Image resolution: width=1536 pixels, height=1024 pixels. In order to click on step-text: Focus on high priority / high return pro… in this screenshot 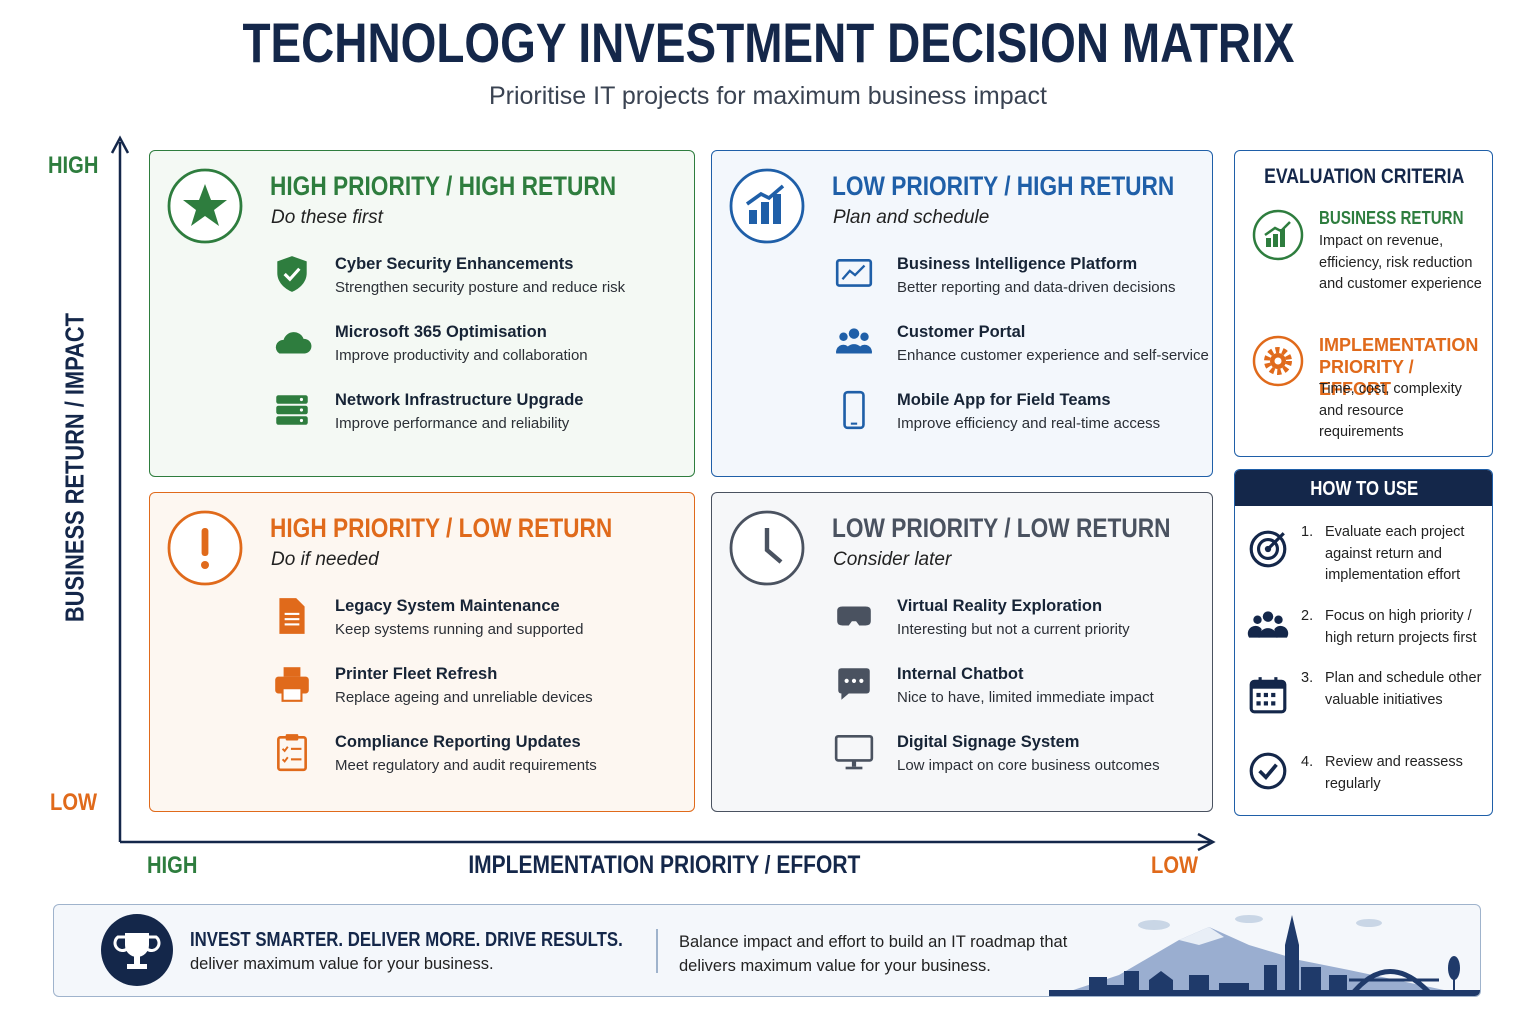, I will do `click(1401, 627)`.